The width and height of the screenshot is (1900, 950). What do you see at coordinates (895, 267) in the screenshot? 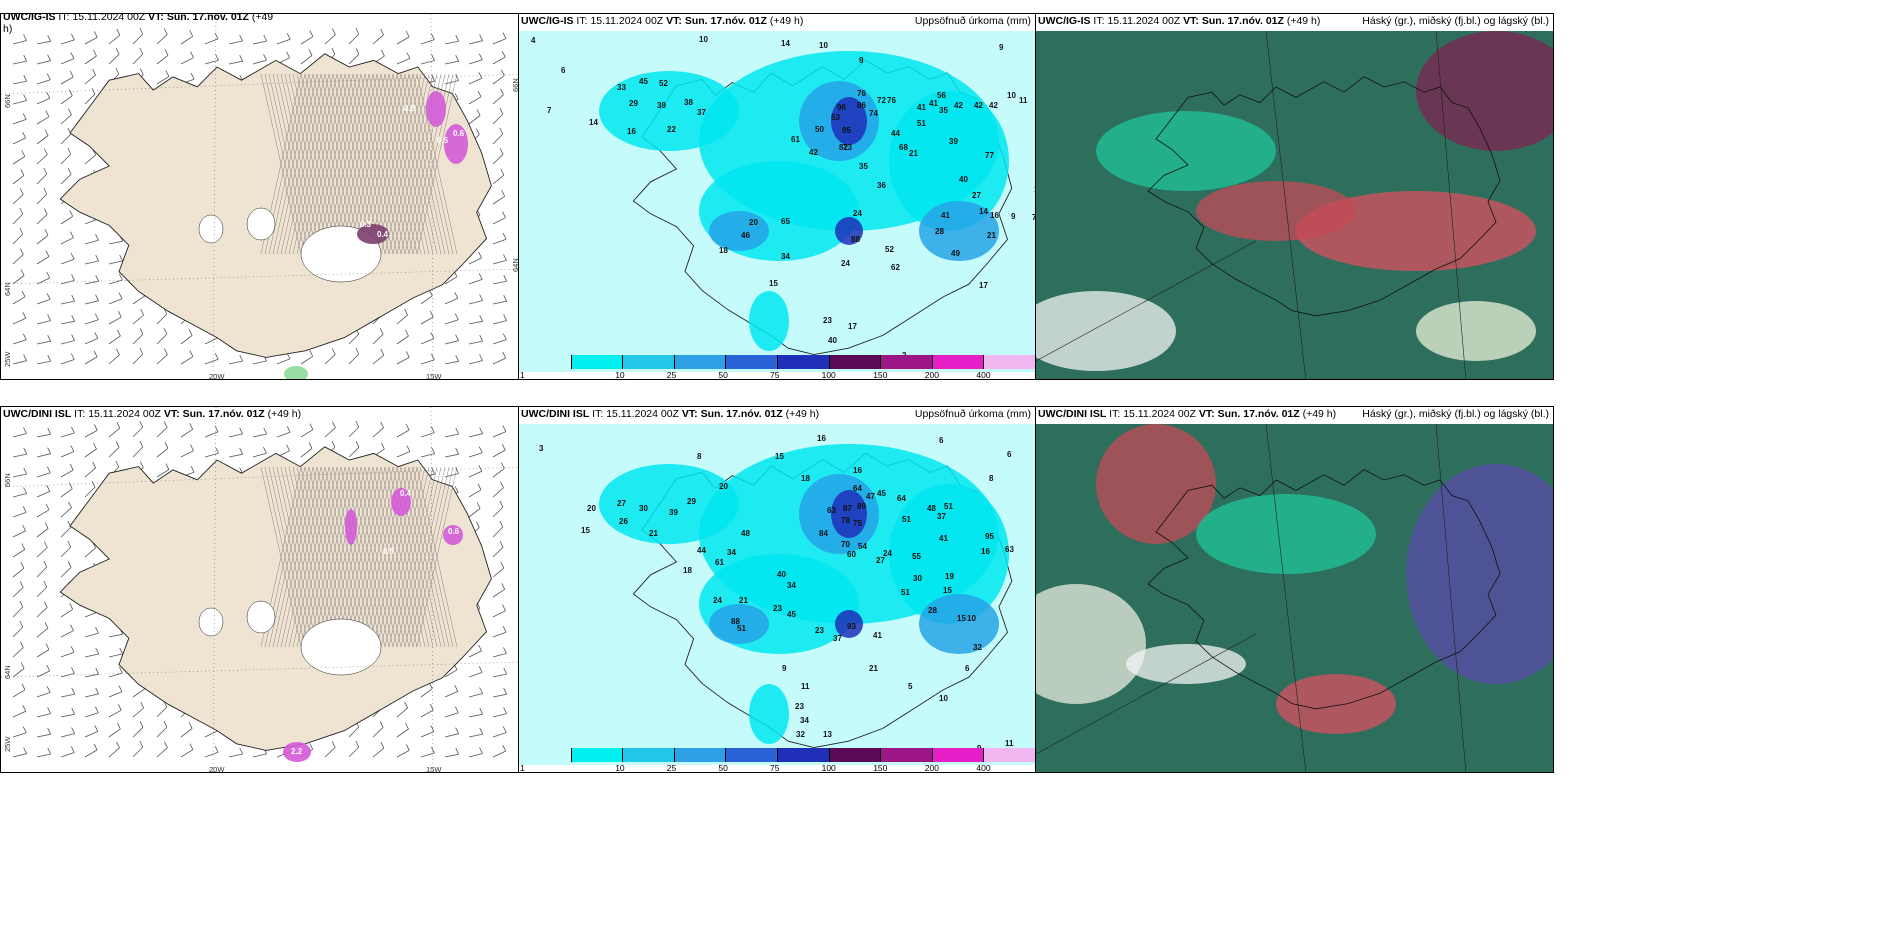
I see `precip-value: 62` at bounding box center [895, 267].